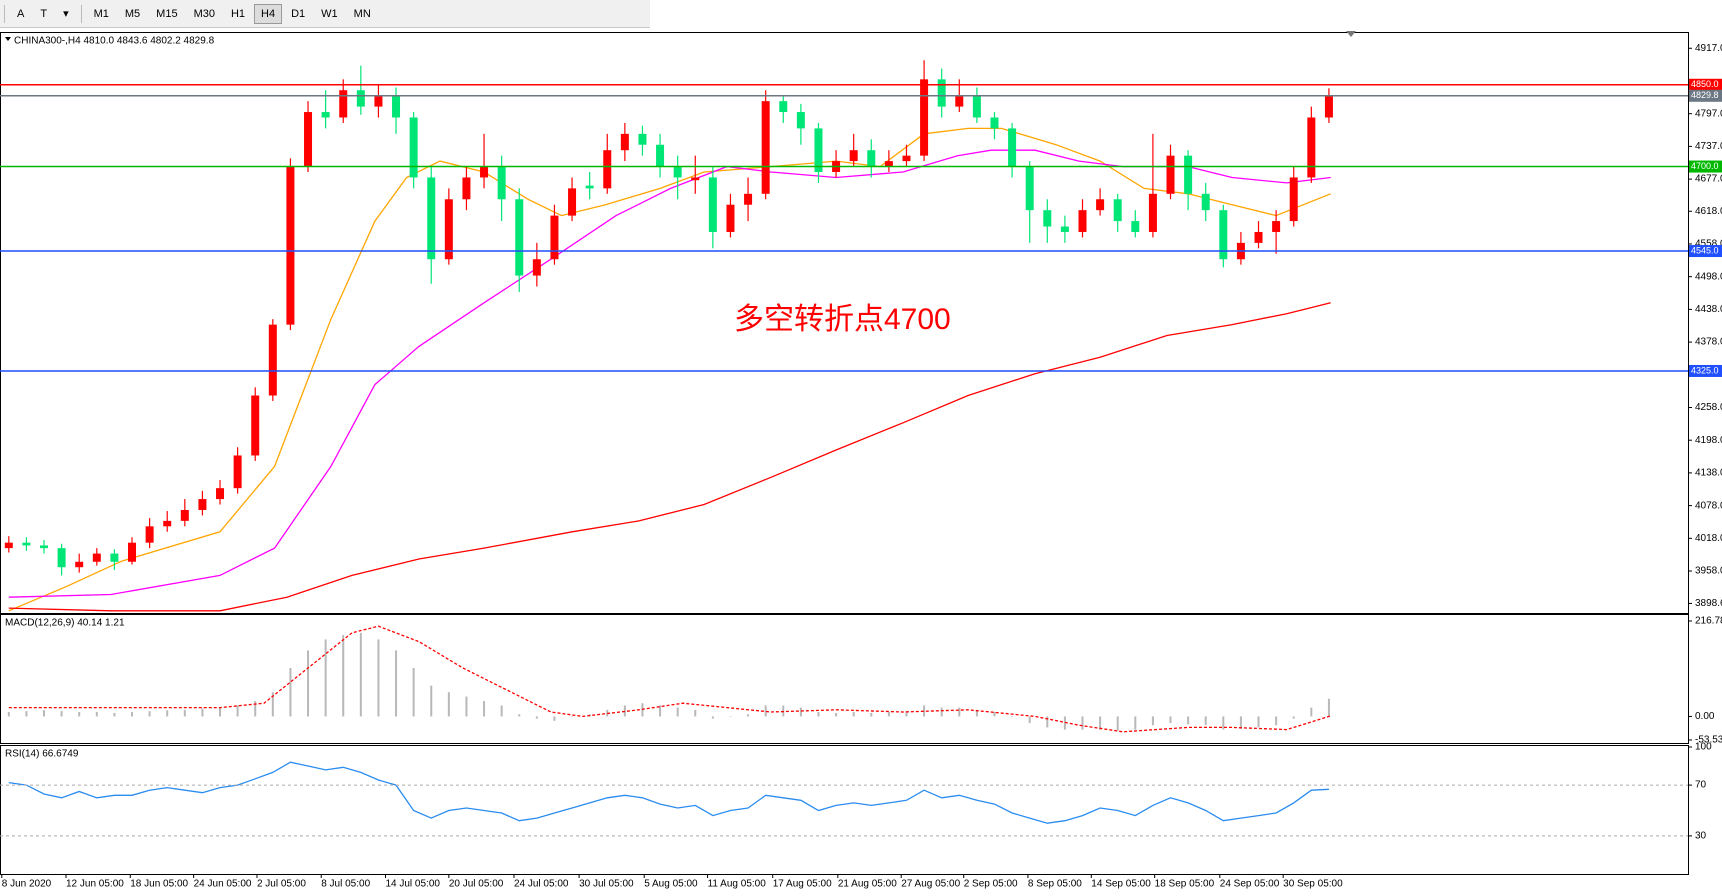  Describe the element at coordinates (802, 884) in the screenshot. I see `x-tick-label: 17 Aug 05:00` at that location.